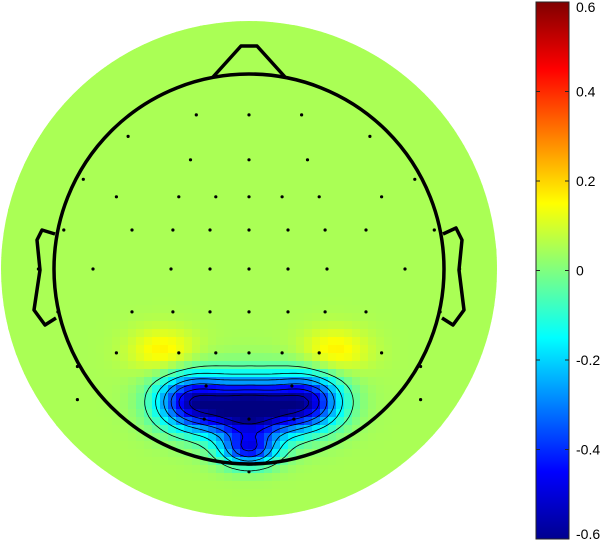 Image resolution: width=606 pixels, height=541 pixels. Describe the element at coordinates (588, 450) in the screenshot. I see `colorbar-tick-label: -0.4` at that location.